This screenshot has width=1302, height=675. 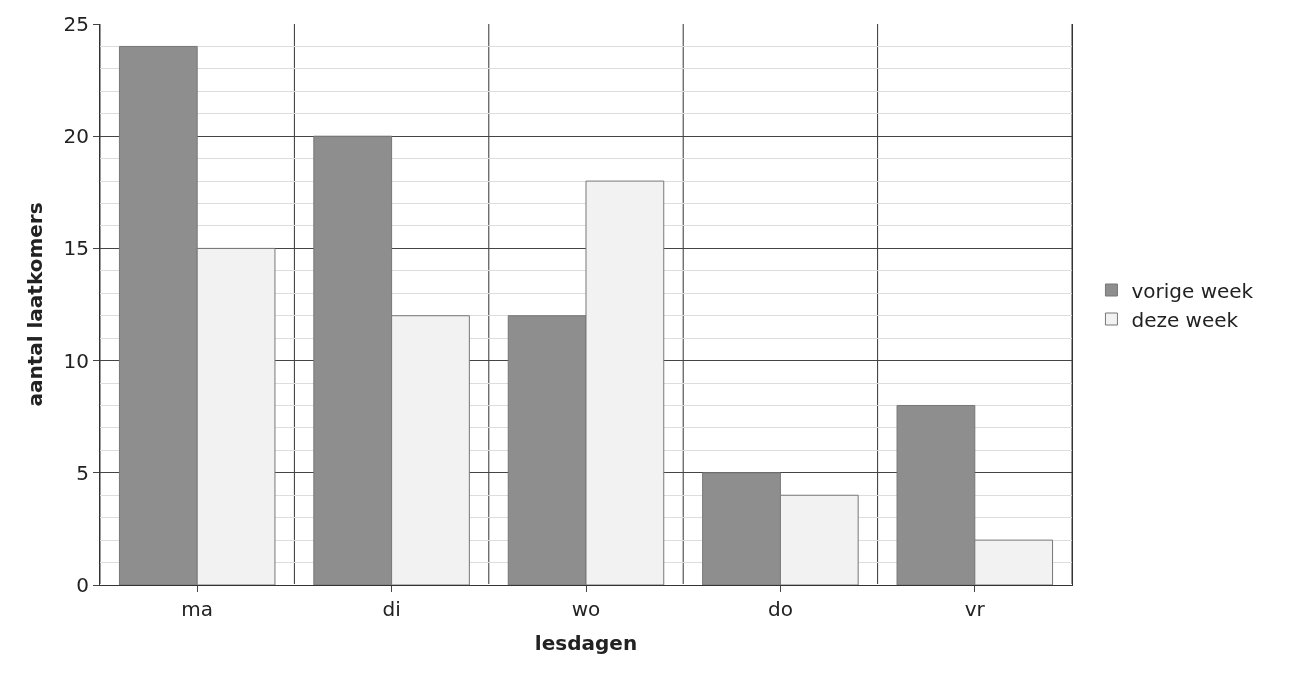 I want to click on x-axis-title: lesdagen, so click(x=586, y=642).